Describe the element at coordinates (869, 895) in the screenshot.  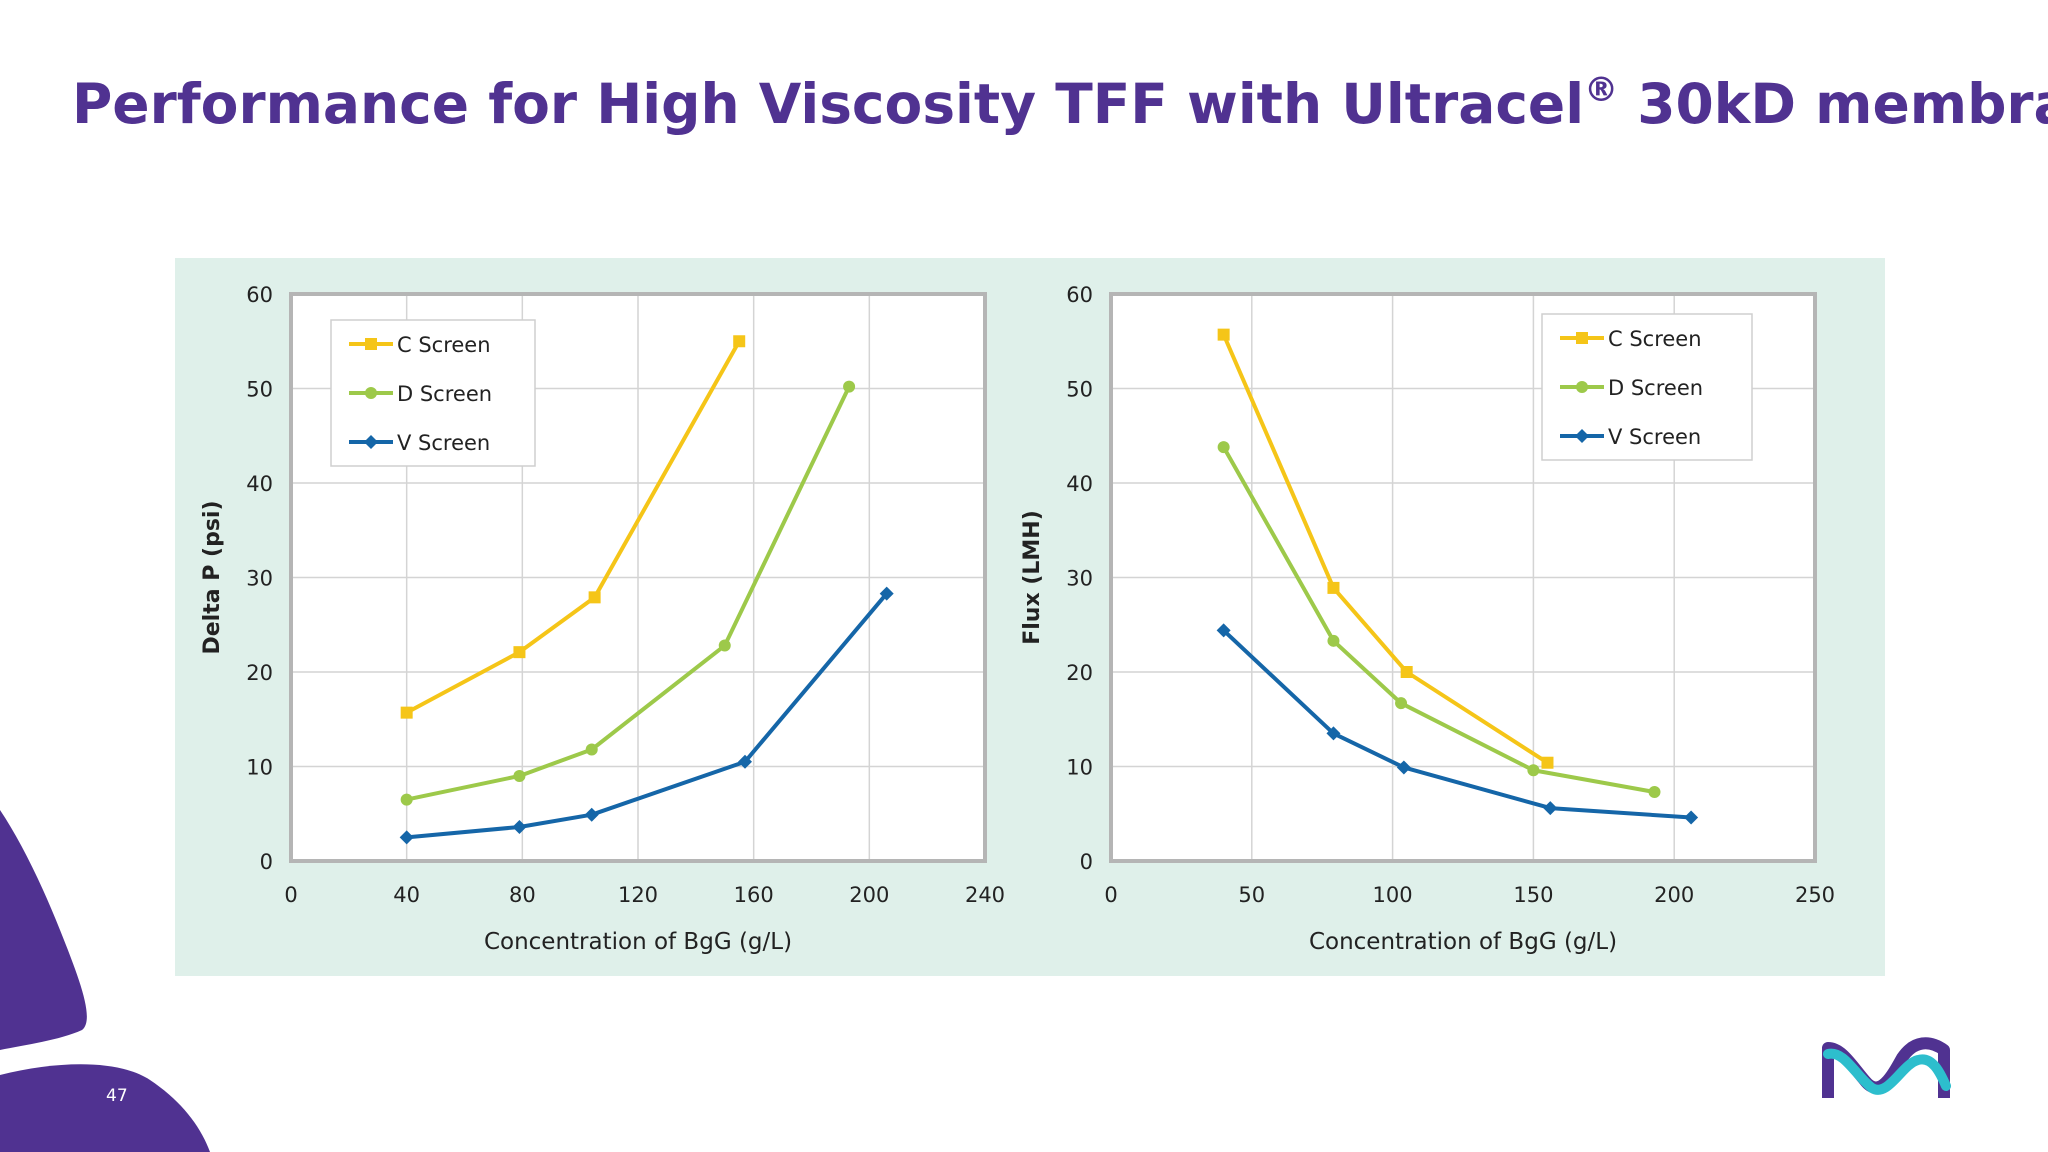
I see `chart-1-x-tick-label: 200` at that location.